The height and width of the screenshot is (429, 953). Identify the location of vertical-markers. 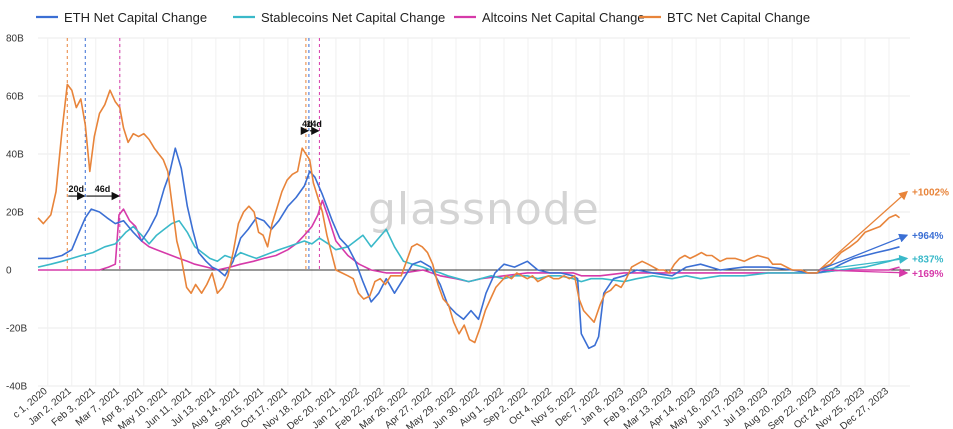
(193, 154).